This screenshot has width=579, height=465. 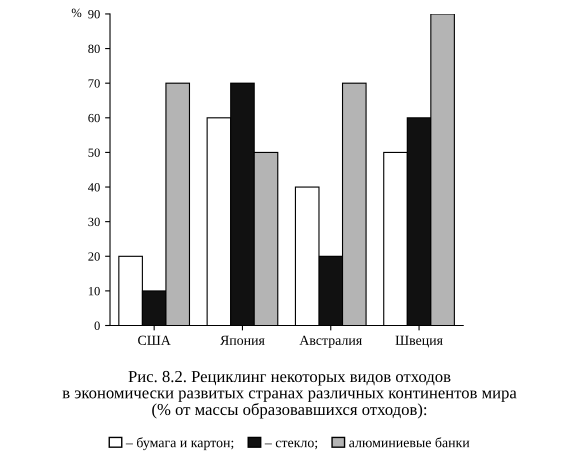 I want to click on y-tick-label: 20, so click(x=94, y=256).